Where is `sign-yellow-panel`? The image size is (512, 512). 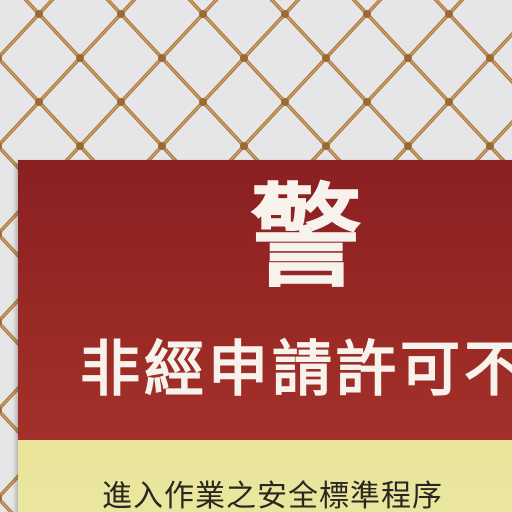 sign-yellow-panel is located at coordinates (265, 476).